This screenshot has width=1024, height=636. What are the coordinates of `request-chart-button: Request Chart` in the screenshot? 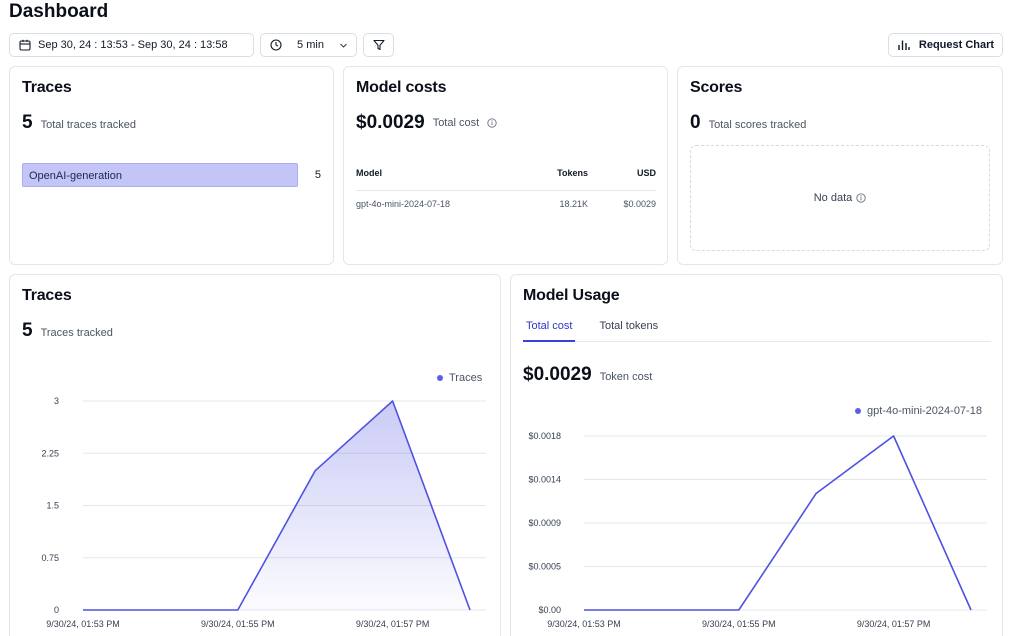 It's located at (945, 45).